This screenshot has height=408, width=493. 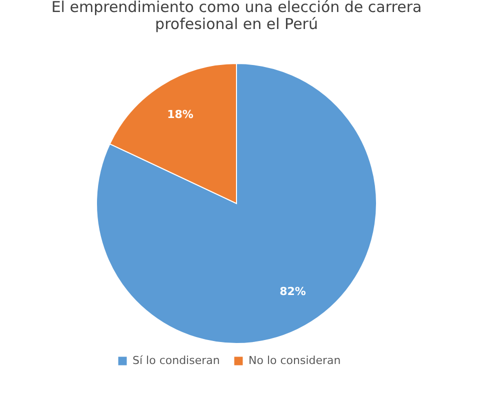 What do you see at coordinates (236, 8) in the screenshot?
I see `text: El emprendimiento como una elección de carrera` at bounding box center [236, 8].